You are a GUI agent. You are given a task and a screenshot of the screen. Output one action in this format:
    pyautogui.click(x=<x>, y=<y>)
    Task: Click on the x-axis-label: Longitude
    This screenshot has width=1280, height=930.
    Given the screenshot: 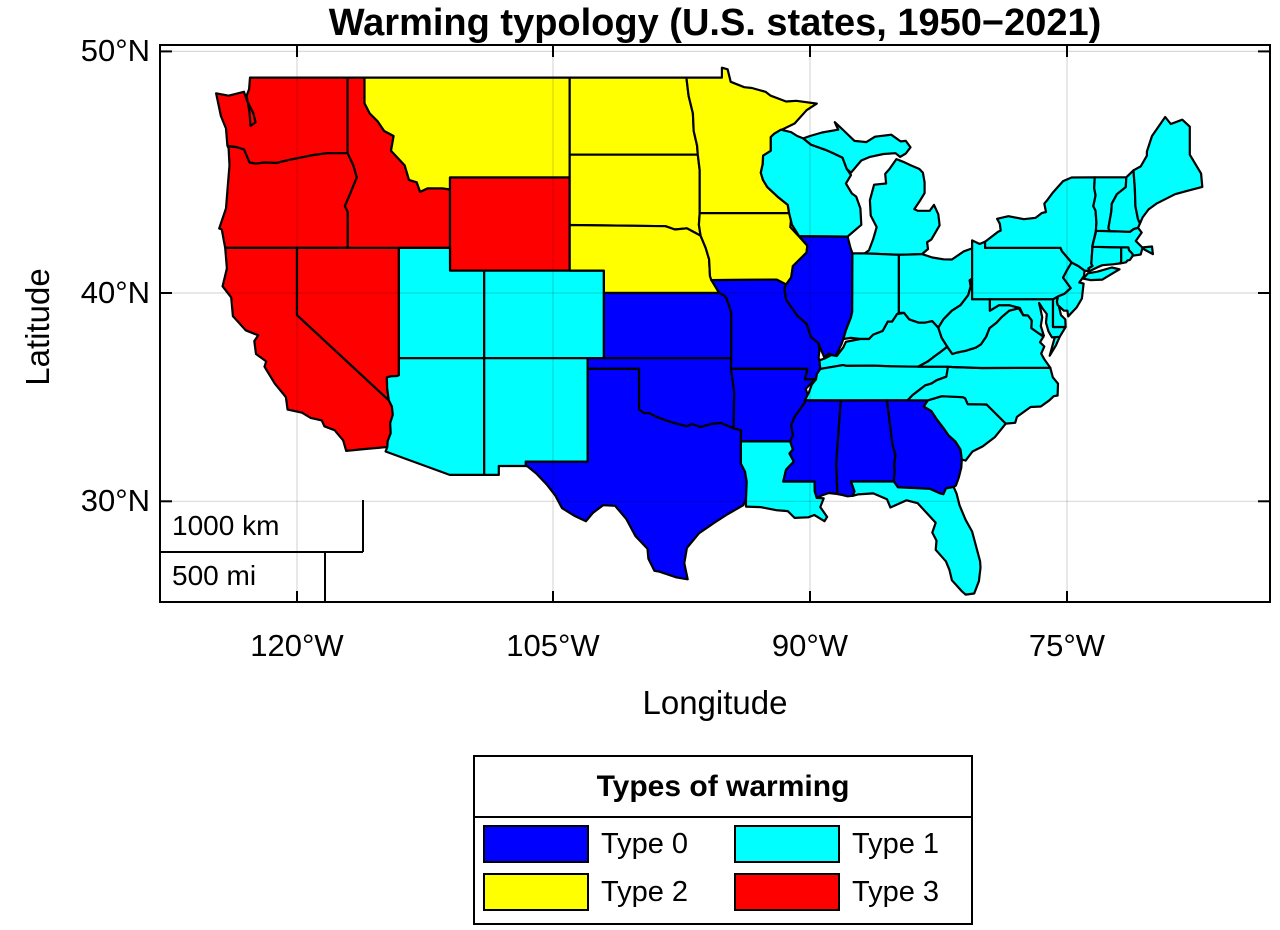 What is the action you would take?
    pyautogui.click(x=715, y=702)
    